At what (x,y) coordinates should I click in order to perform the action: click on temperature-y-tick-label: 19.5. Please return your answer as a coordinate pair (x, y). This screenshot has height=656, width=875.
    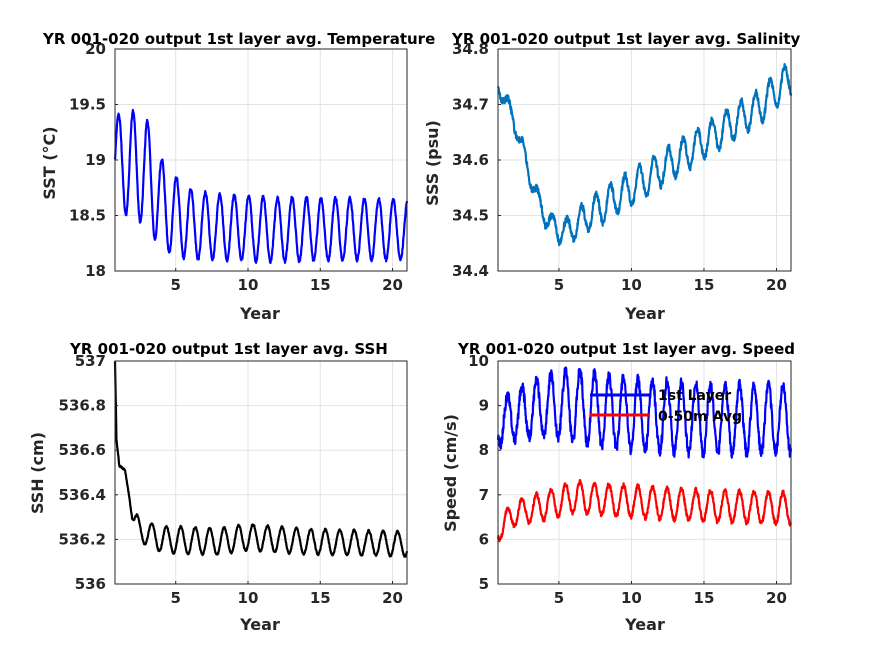
    Looking at the image, I should click on (87, 105).